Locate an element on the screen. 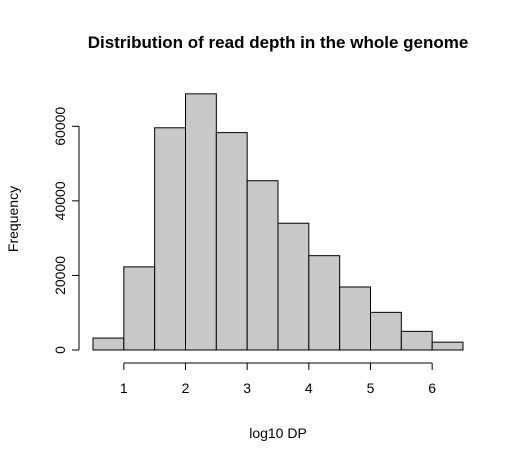 The width and height of the screenshot is (519, 459). x-tick-label: 2 is located at coordinates (186, 388).